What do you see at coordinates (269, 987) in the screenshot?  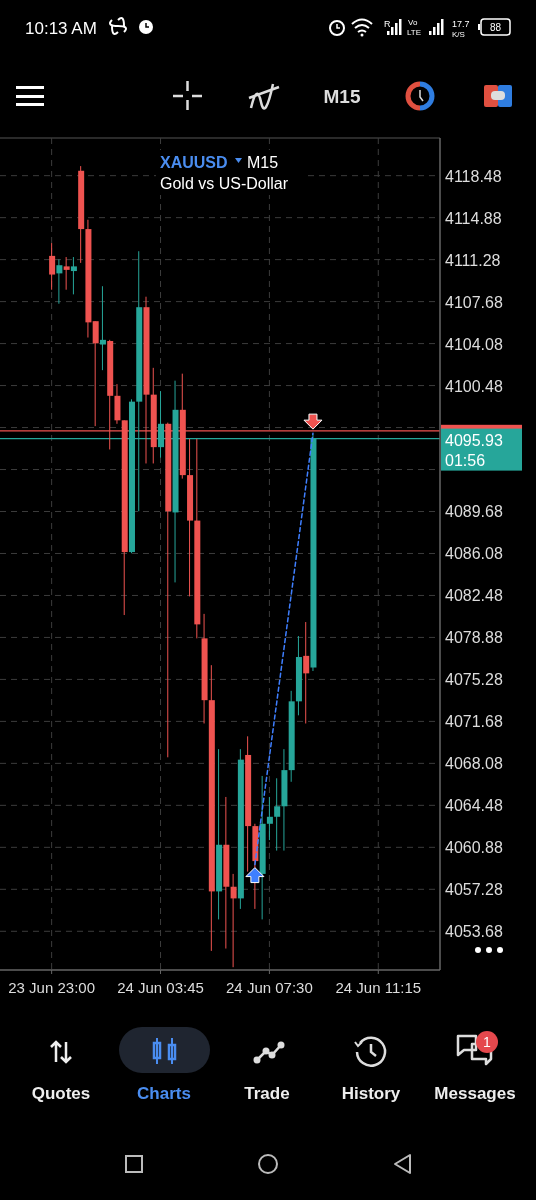 I see `x-tick-label: 24 Jun 07:30` at bounding box center [269, 987].